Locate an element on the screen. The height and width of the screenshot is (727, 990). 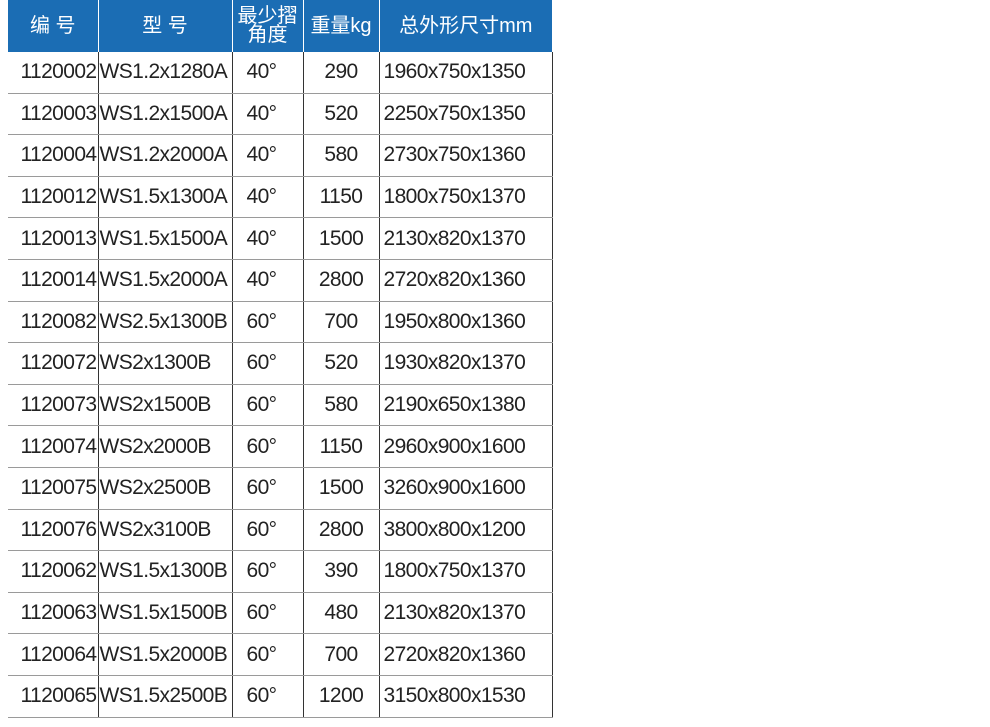
table-row: 1120062 WS1.5x1300B 60° 390 1800x750x1370 is located at coordinates (280, 571).